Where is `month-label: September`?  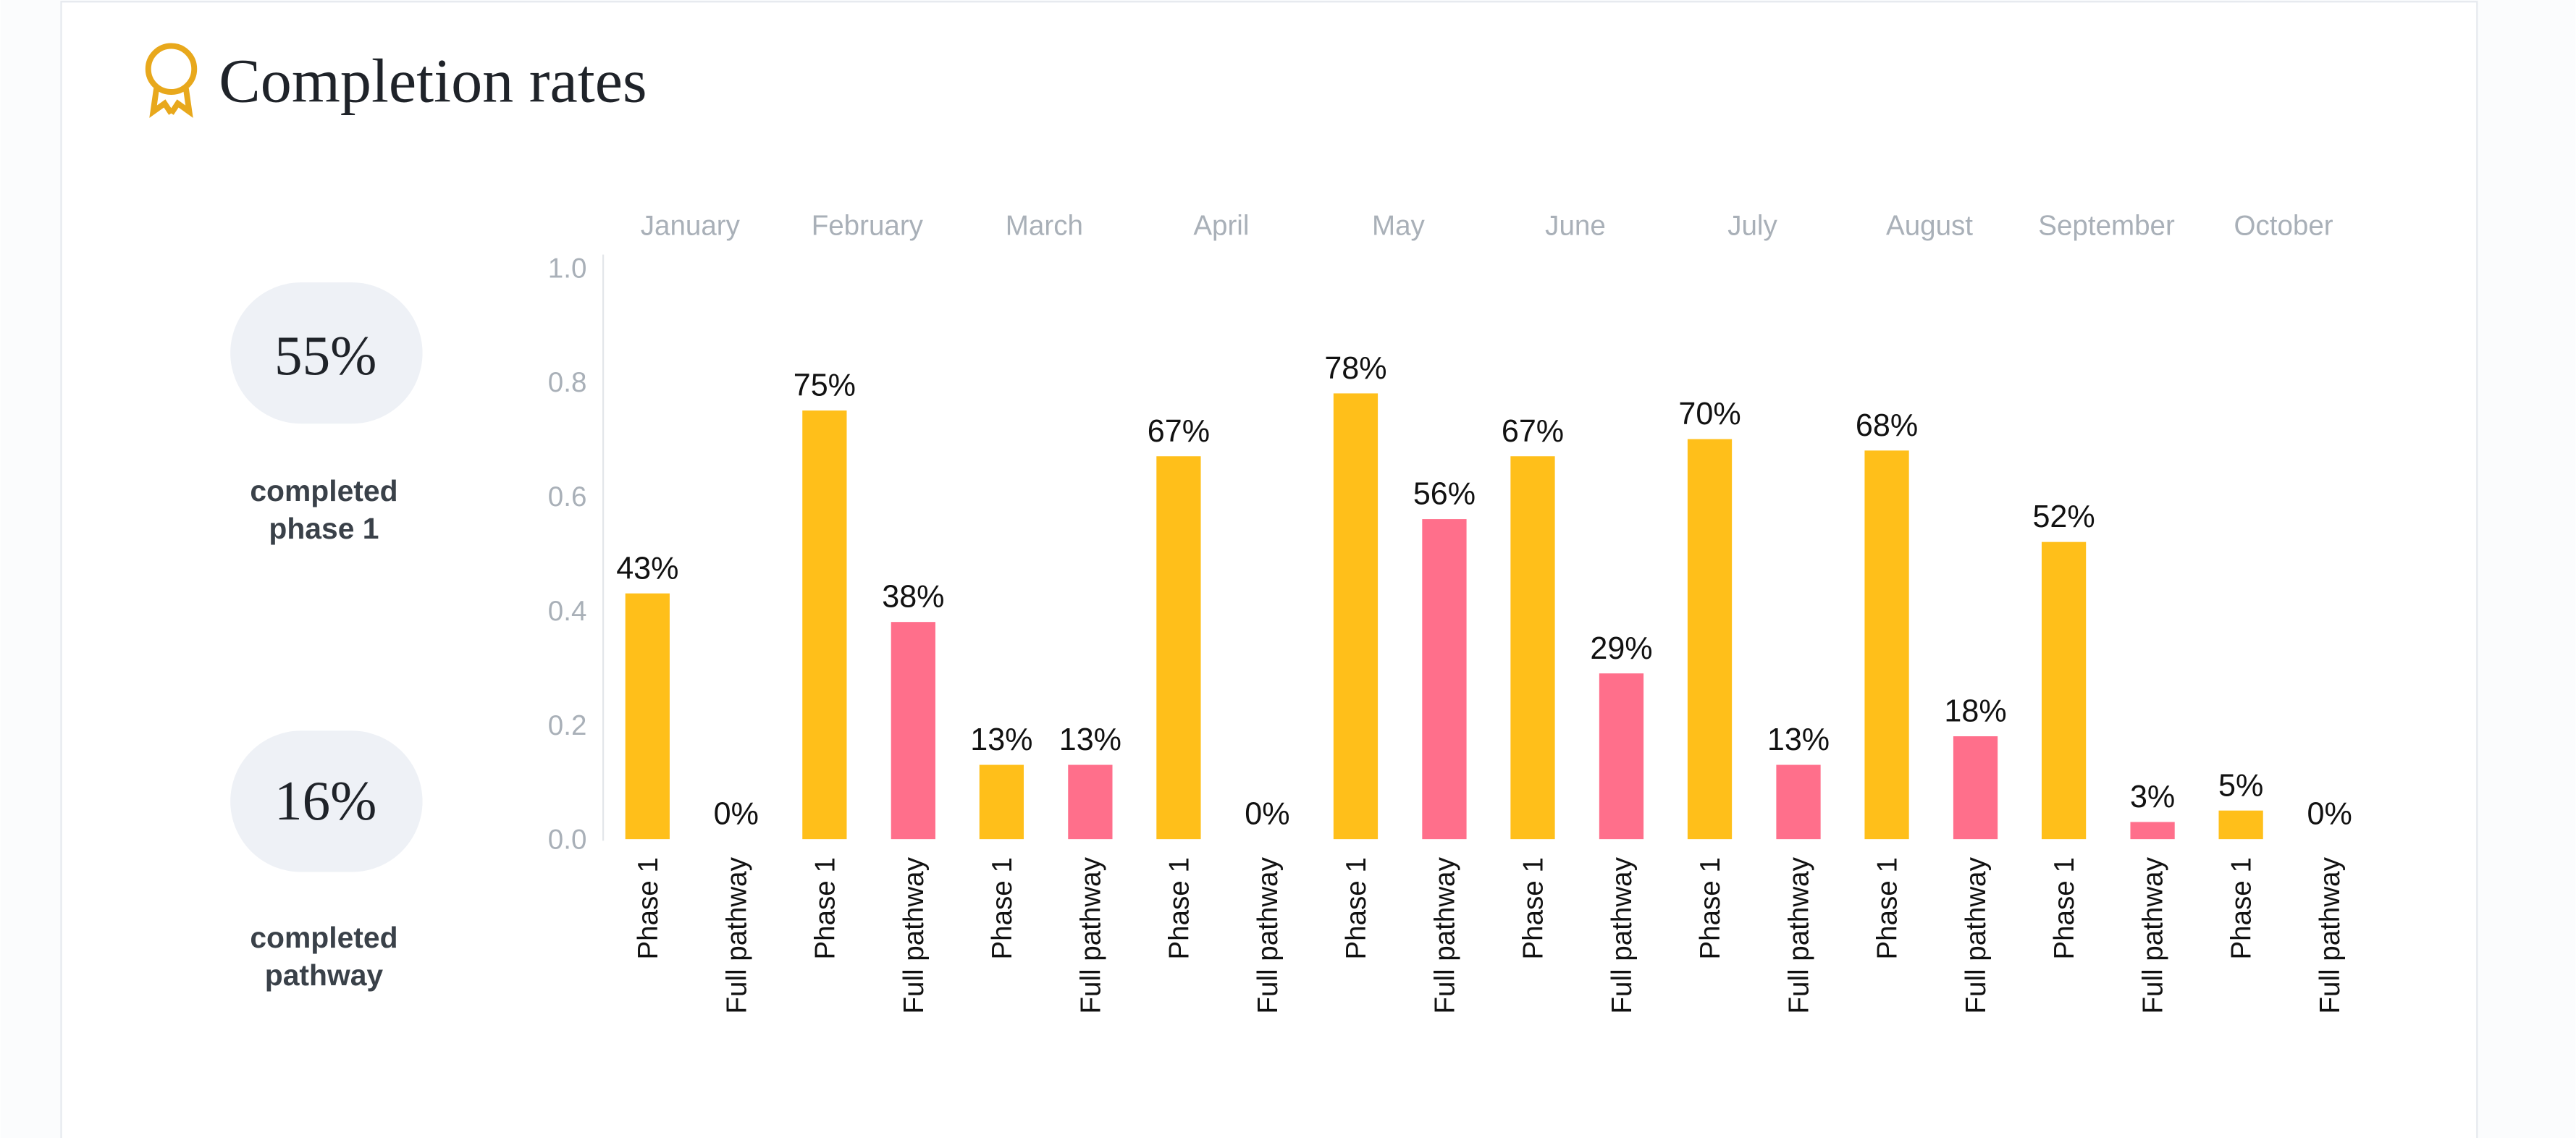
month-label: September is located at coordinates (2106, 226).